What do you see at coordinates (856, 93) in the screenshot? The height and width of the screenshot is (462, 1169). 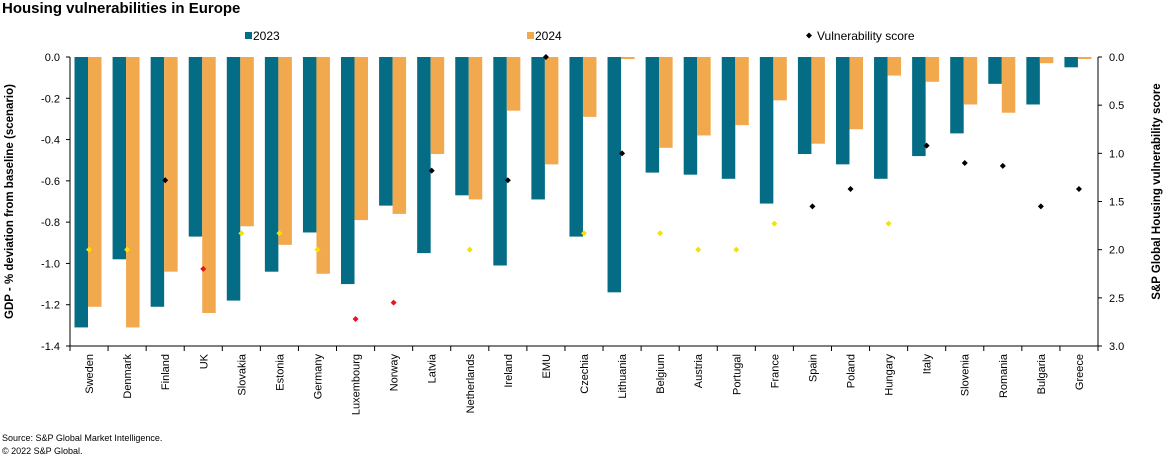 I see `bar-2024-poland` at bounding box center [856, 93].